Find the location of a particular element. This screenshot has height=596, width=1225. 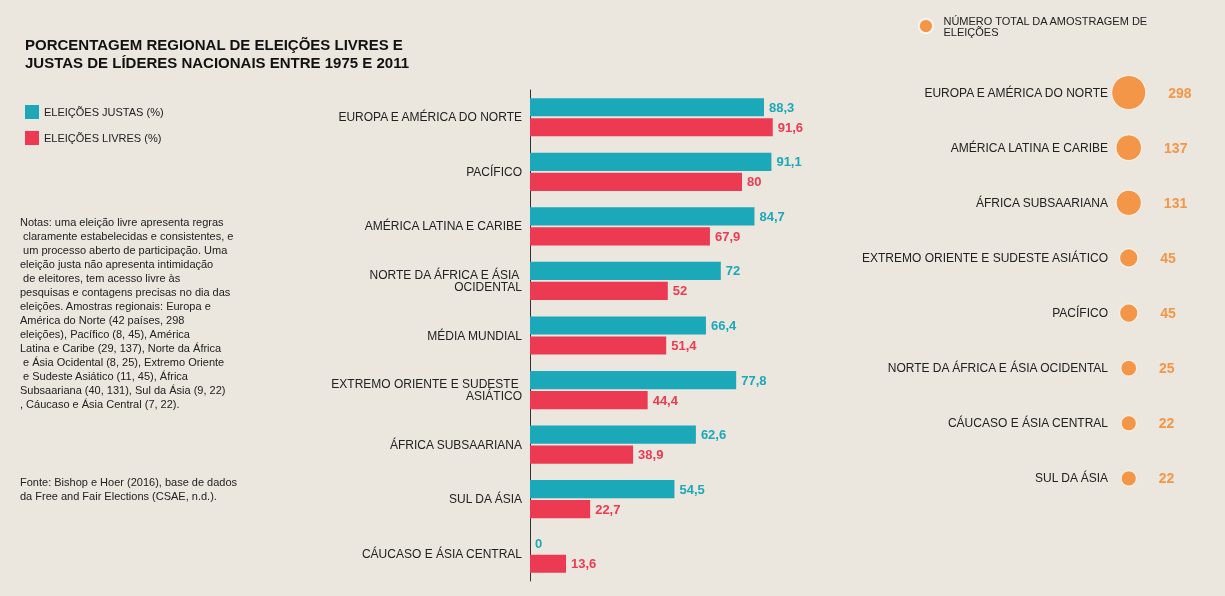

y-tick-label: ÁFRICA SUBSAARIANA is located at coordinates (455, 444).